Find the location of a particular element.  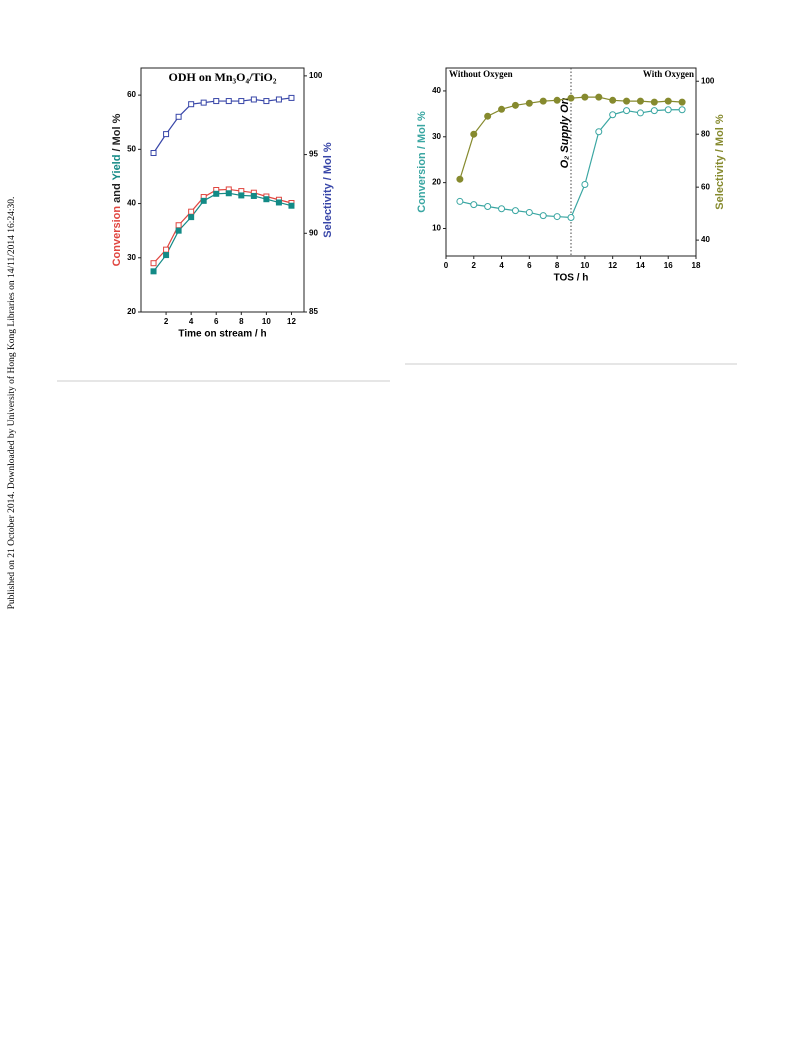

y-axis-label-part: / Mol % is located at coordinates (117, 132).